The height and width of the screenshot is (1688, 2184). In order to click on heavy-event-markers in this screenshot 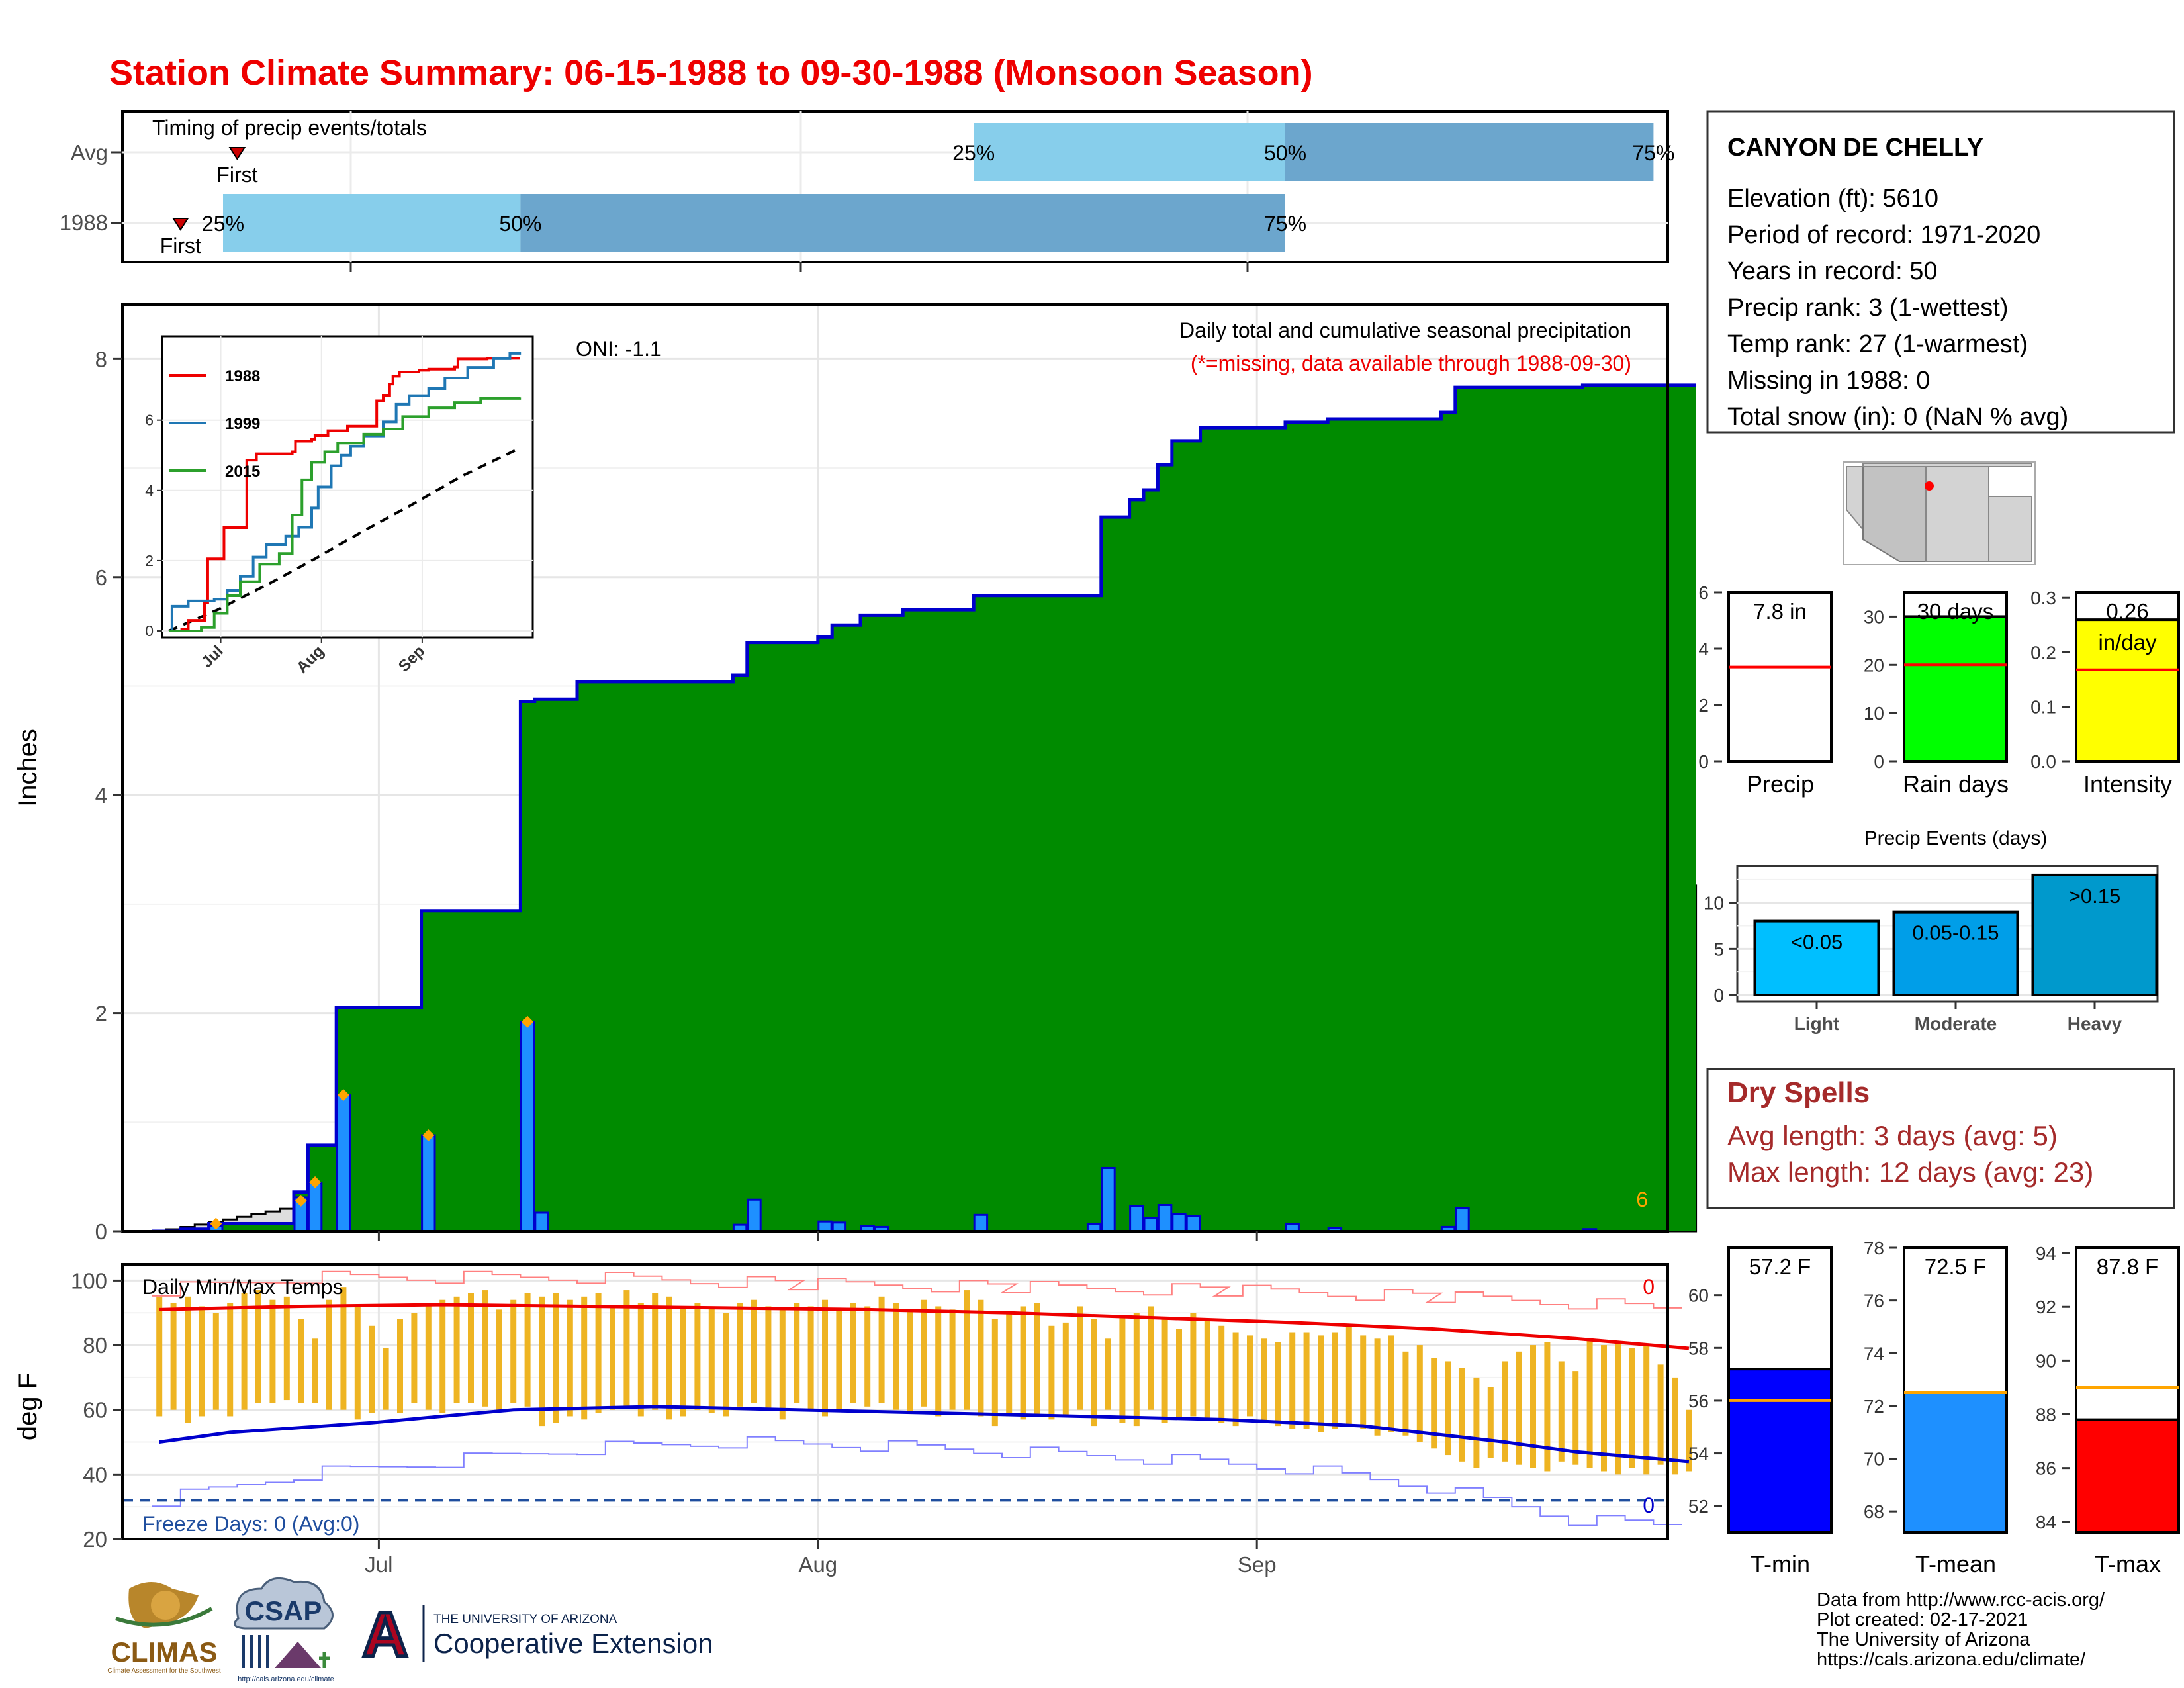, I will do `click(372, 1122)`.